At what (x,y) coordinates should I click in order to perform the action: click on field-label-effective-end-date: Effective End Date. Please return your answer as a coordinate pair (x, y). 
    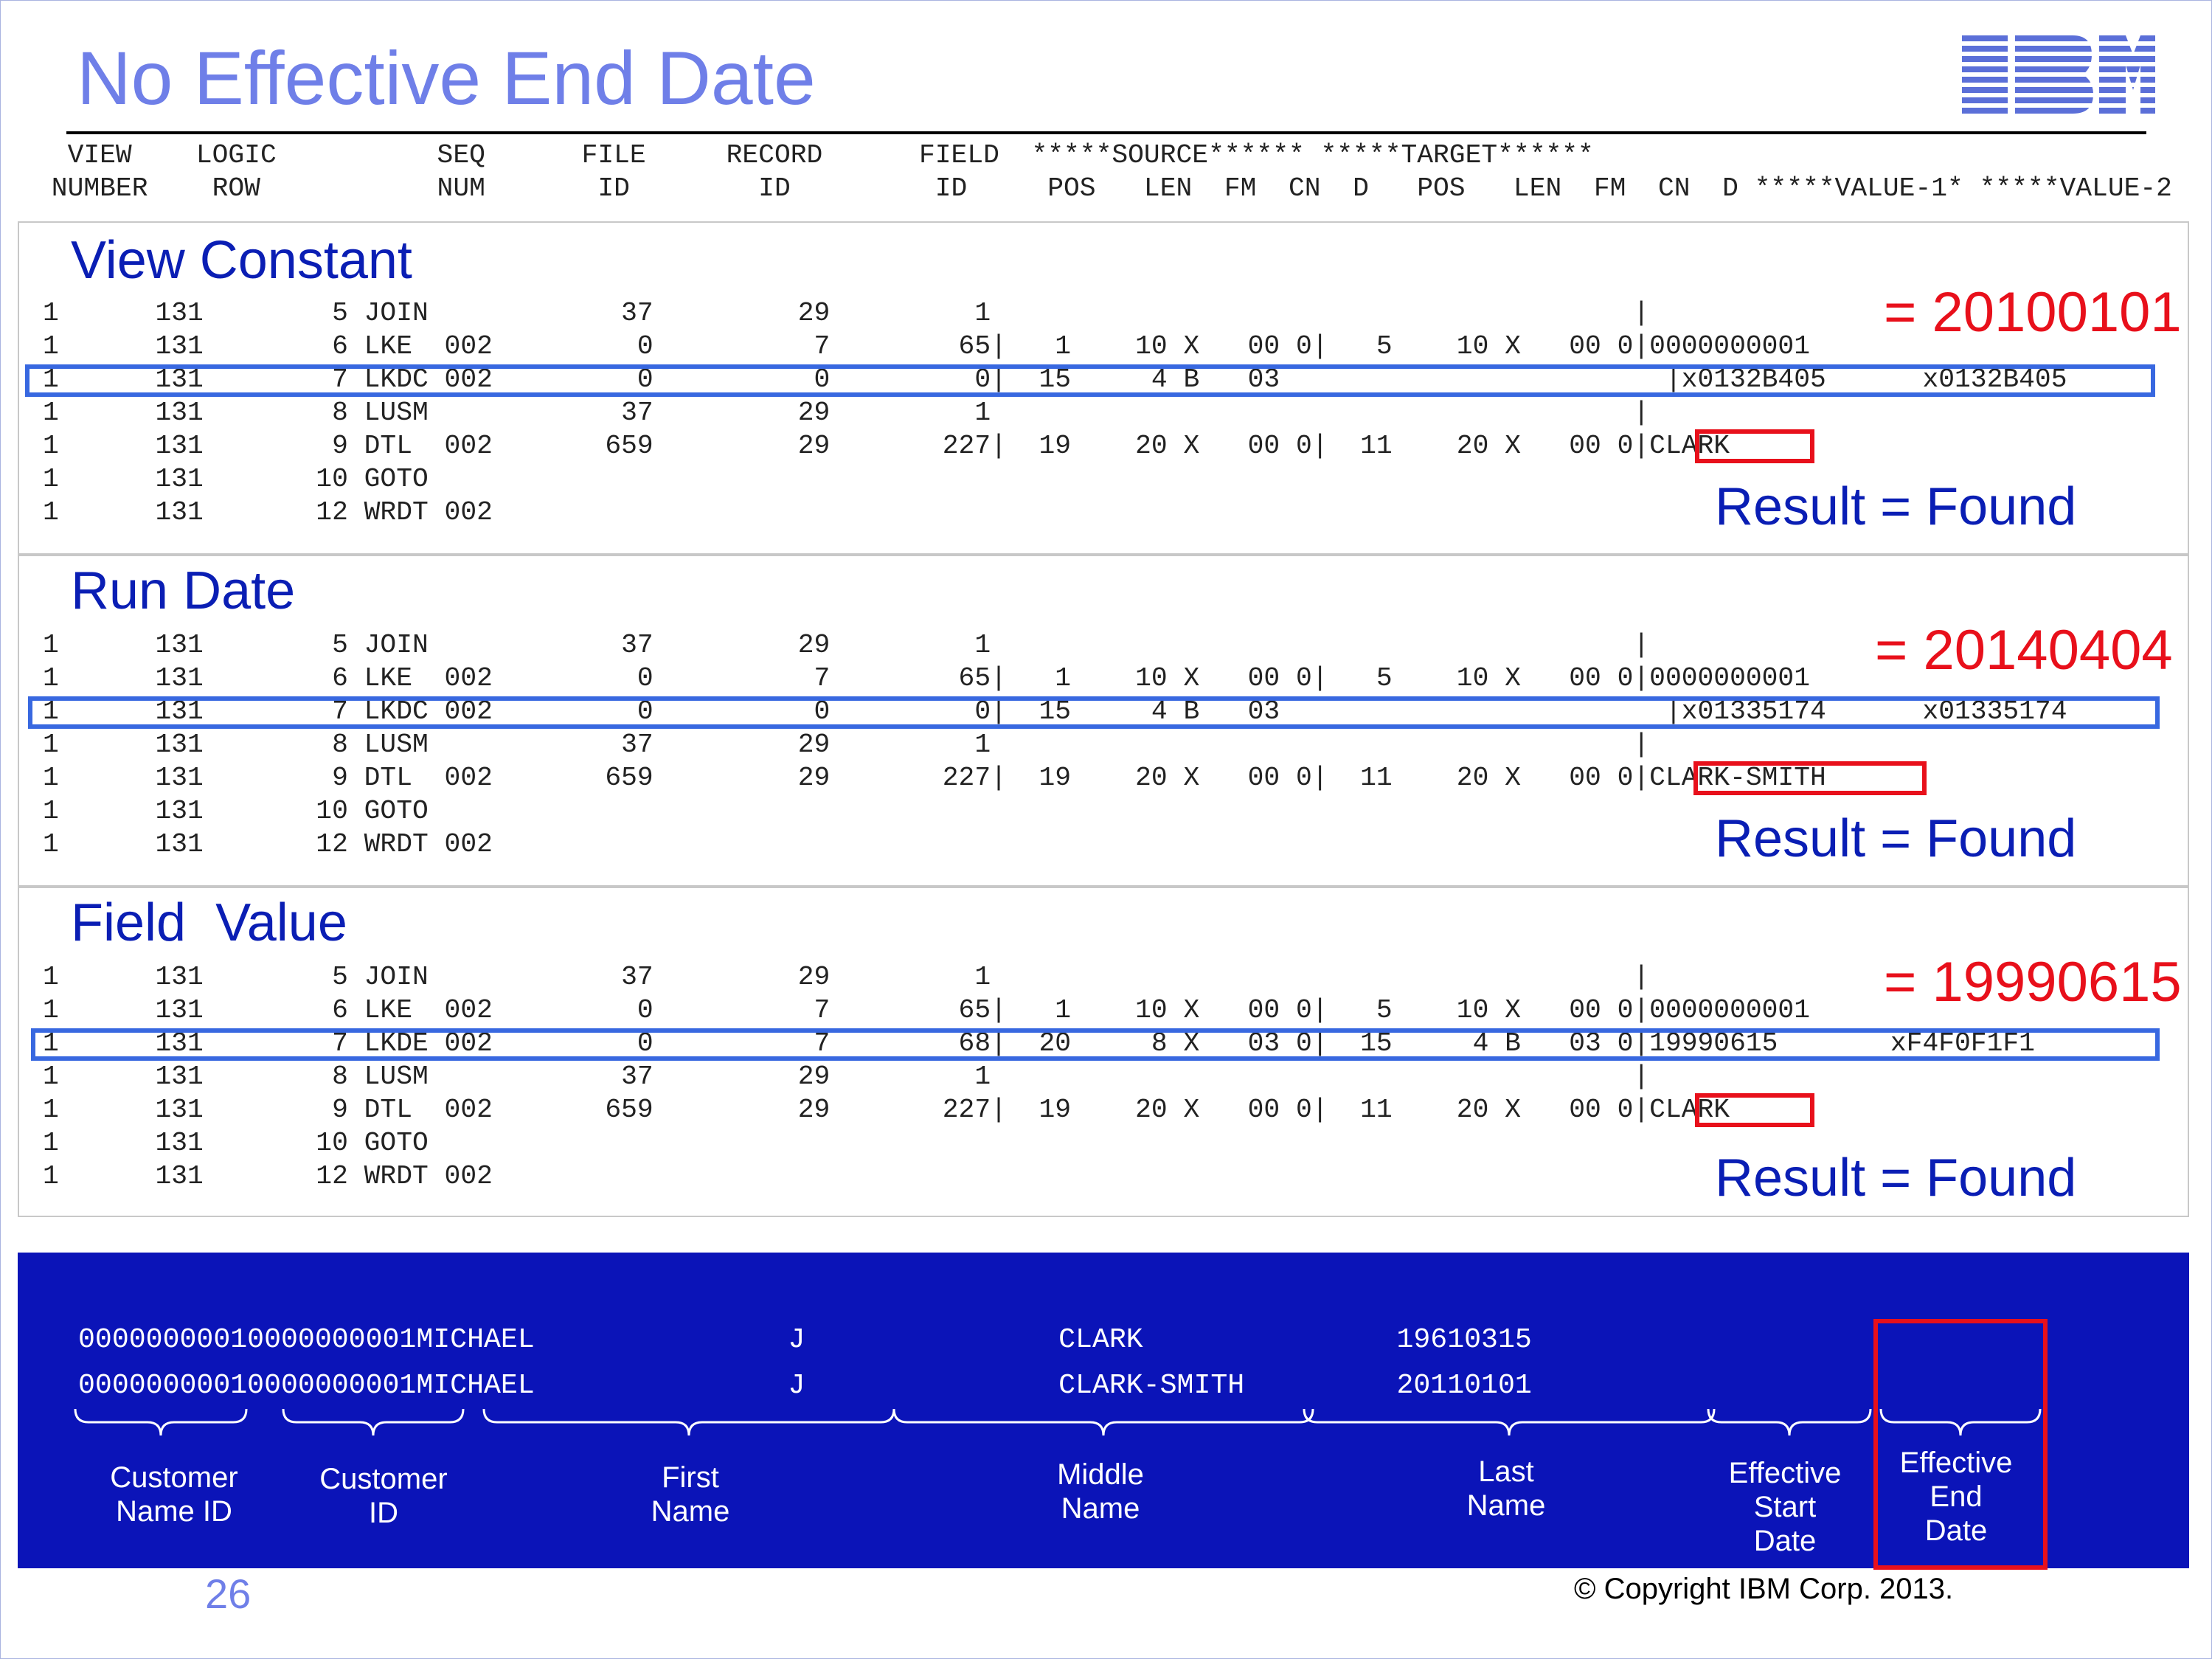
    Looking at the image, I should click on (1956, 1497).